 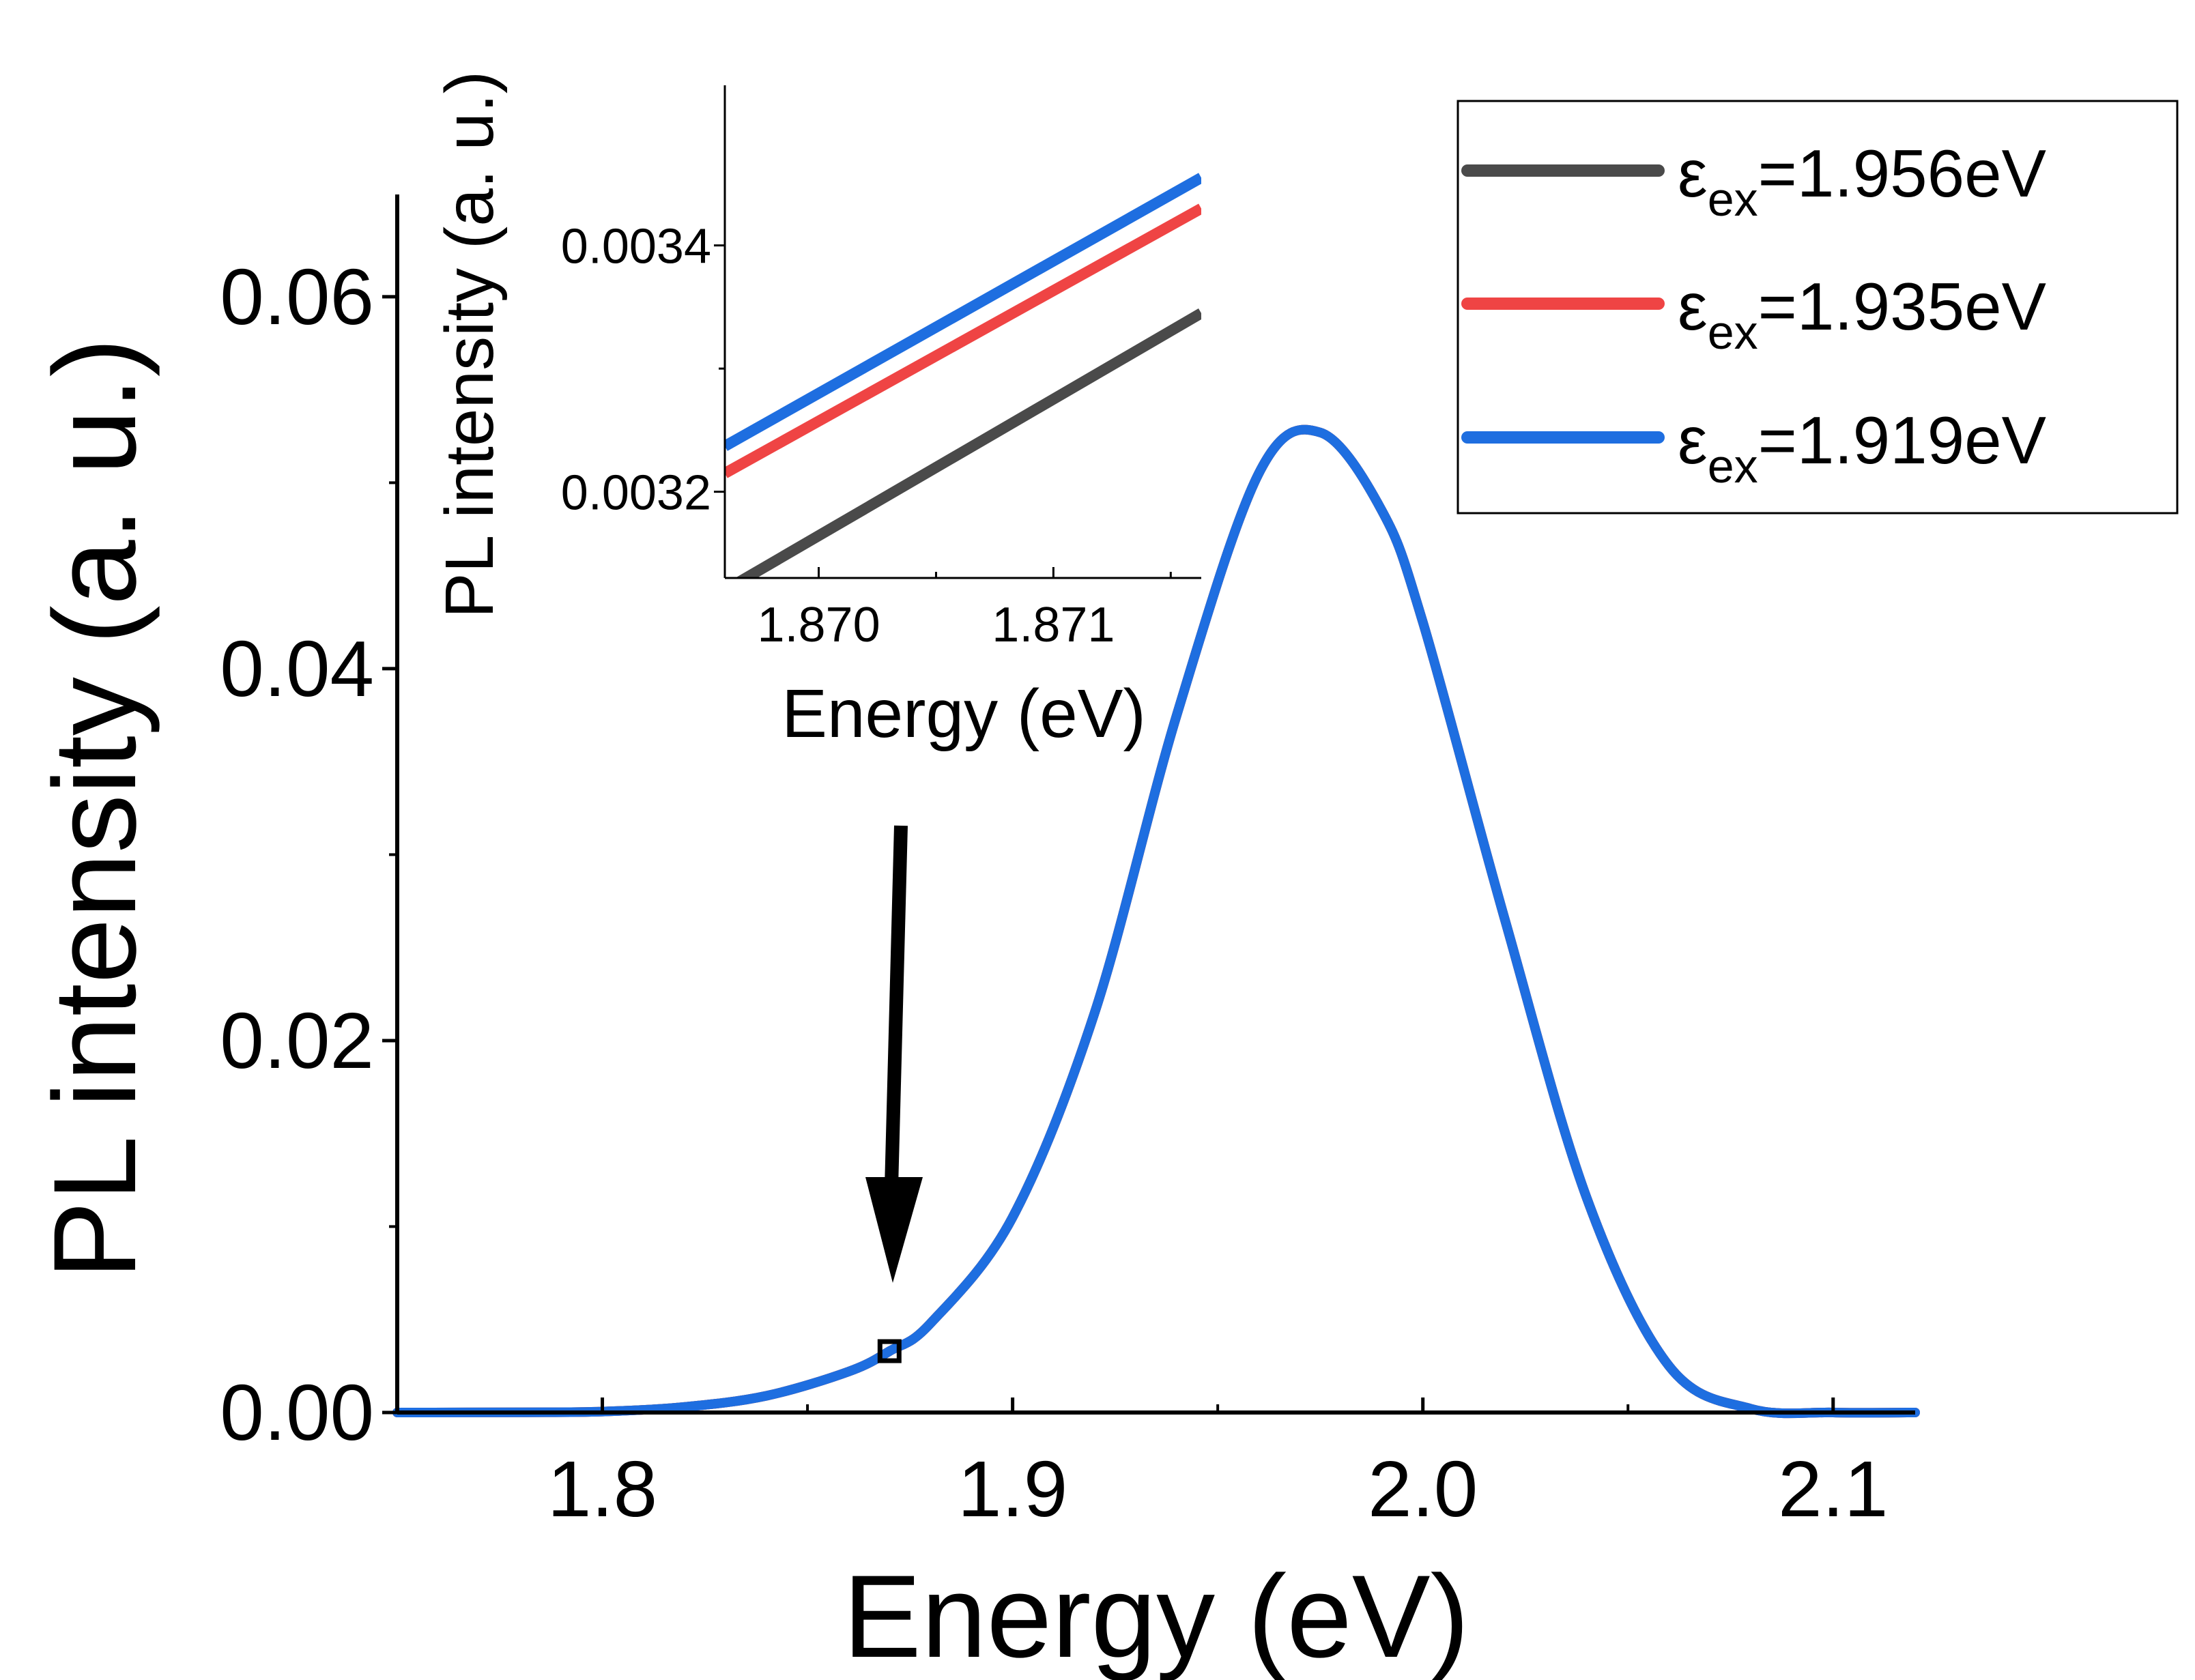 What do you see at coordinates (636, 370) in the screenshot?
I see `inset-y-tick-labels: 0.0032 0.0034` at bounding box center [636, 370].